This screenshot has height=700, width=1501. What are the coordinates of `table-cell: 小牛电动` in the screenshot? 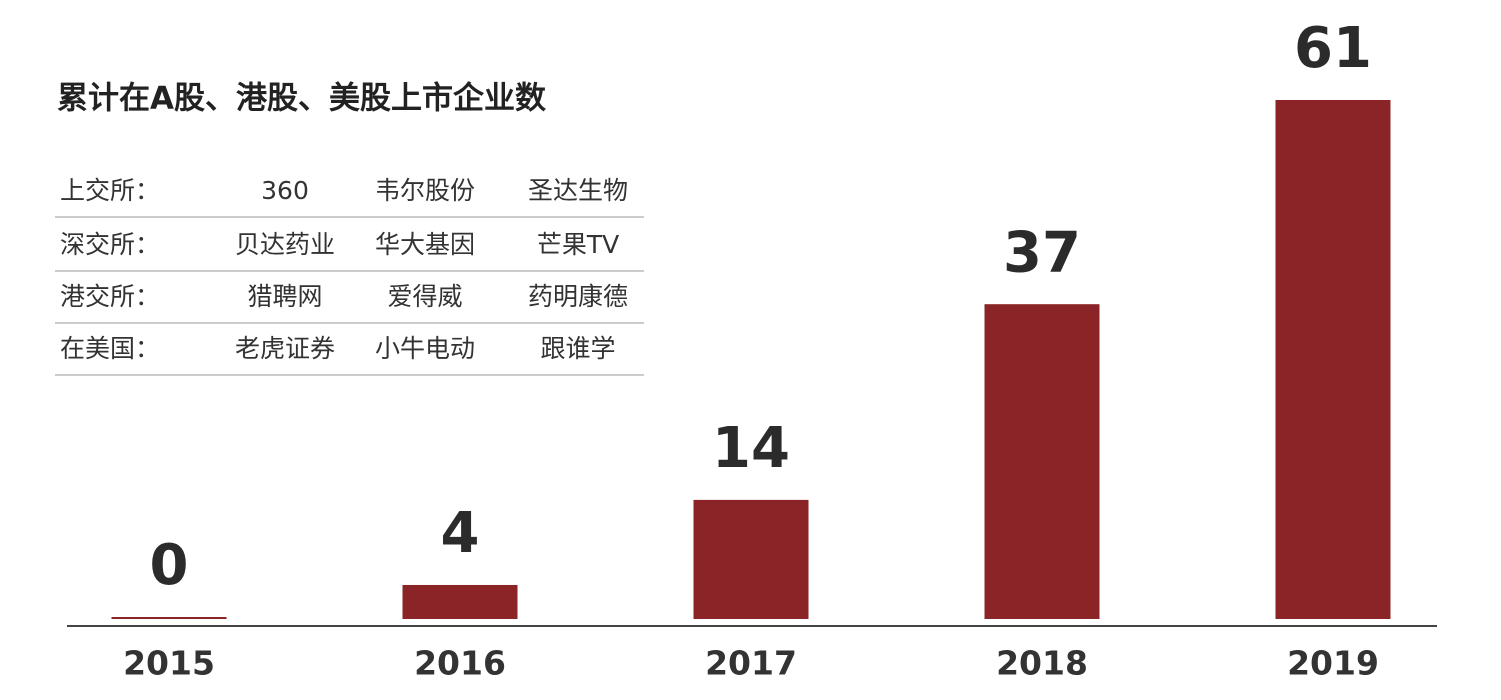 It's located at (425, 348).